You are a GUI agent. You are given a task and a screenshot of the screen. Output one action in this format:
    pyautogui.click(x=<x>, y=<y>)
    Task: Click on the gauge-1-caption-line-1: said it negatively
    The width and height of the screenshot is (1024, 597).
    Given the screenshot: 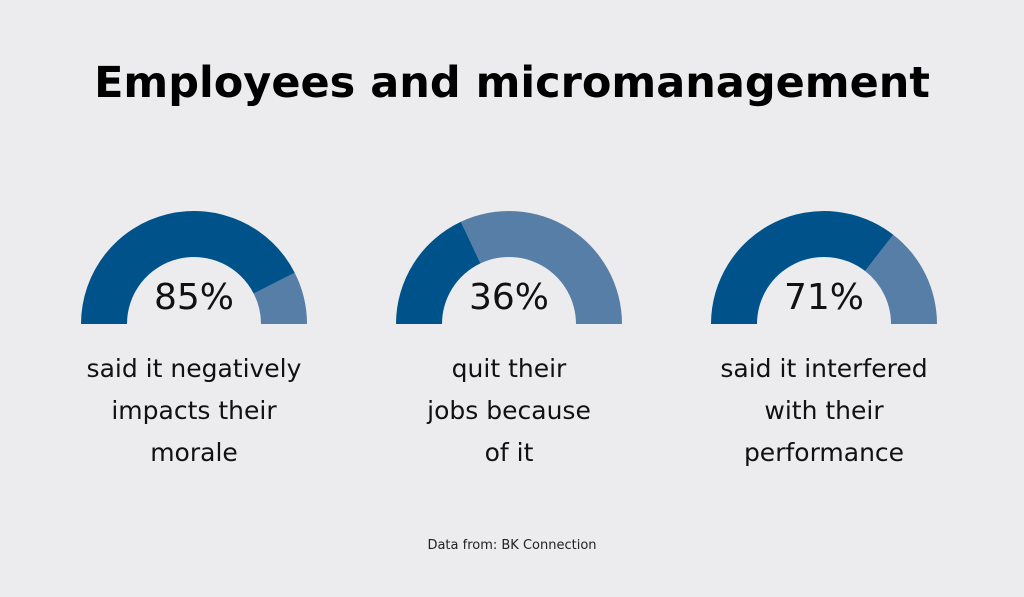 What is the action you would take?
    pyautogui.click(x=194, y=368)
    